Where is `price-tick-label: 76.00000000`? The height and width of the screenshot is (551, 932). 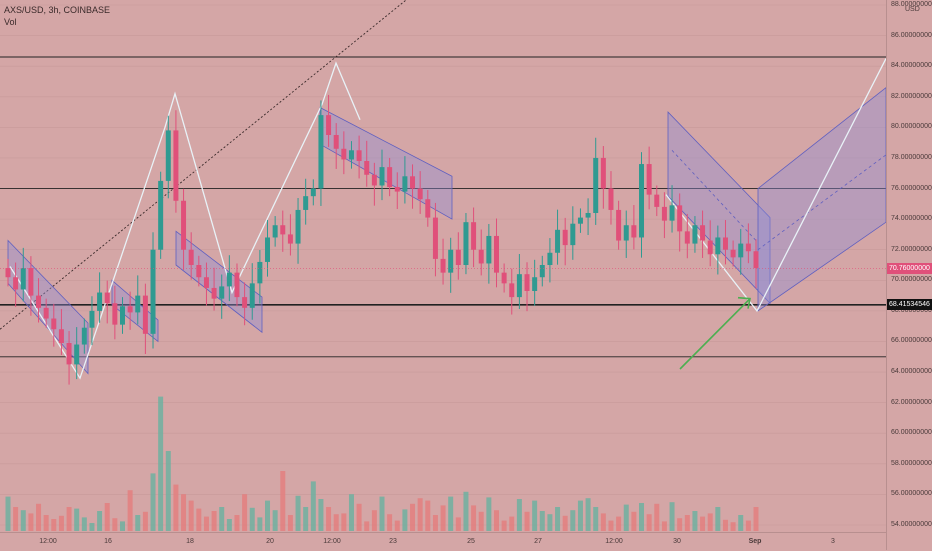 price-tick-label: 76.00000000 is located at coordinates (911, 188).